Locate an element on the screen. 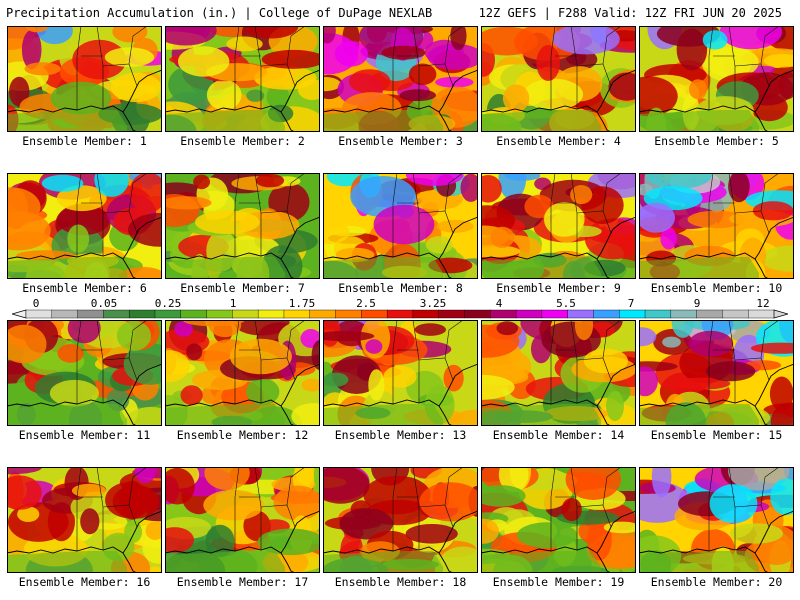 This screenshot has width=800, height=600. colorbar-tick-label: 7 is located at coordinates (631, 303).